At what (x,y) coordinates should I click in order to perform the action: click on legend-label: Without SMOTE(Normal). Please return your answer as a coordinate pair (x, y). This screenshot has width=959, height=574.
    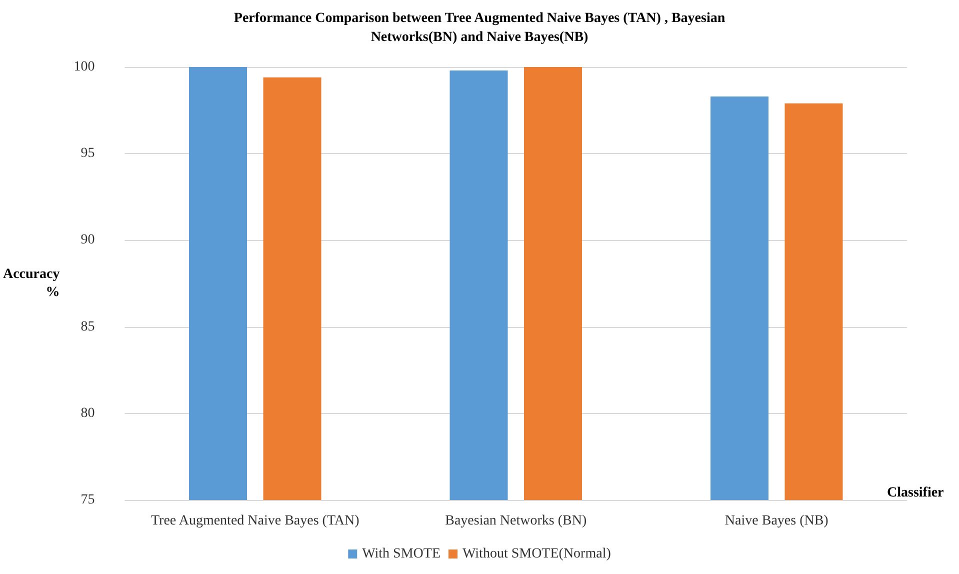
    Looking at the image, I should click on (537, 554).